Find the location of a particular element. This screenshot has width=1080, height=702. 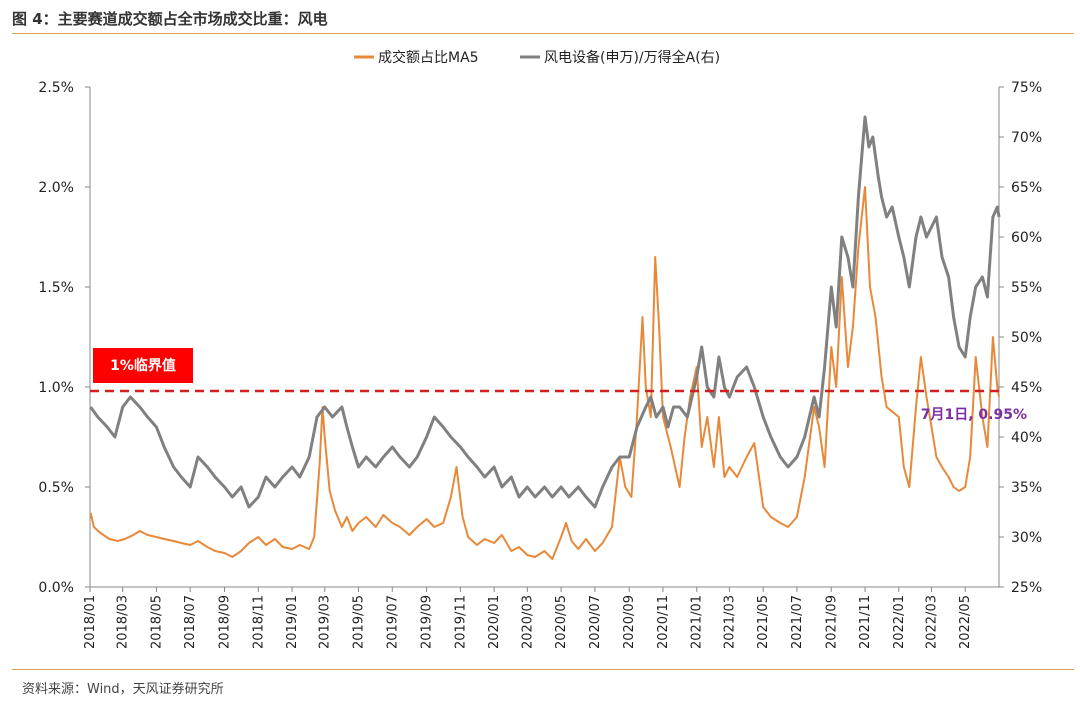

right-tick-label: 35% is located at coordinates (1026, 488).